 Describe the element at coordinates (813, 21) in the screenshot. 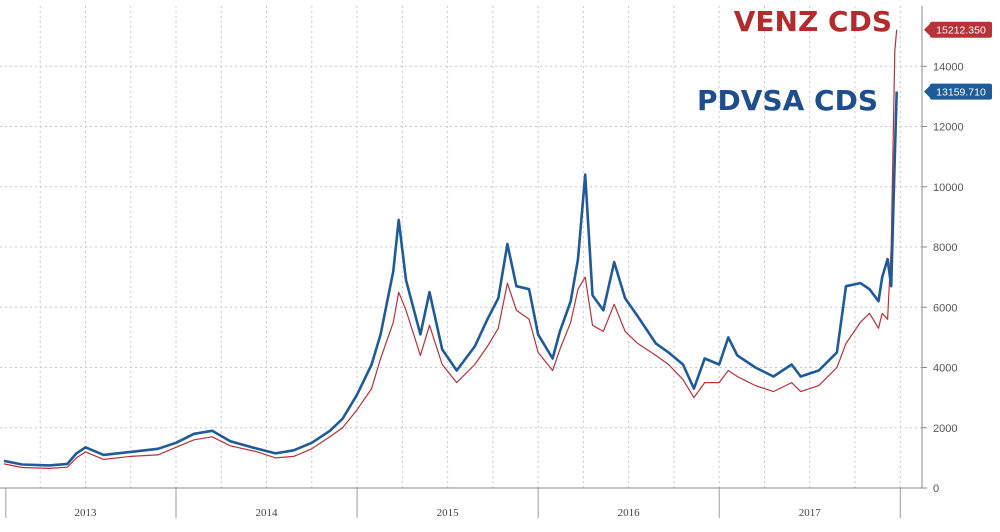

I see `venz-cds-title: VENZ CDS` at that location.